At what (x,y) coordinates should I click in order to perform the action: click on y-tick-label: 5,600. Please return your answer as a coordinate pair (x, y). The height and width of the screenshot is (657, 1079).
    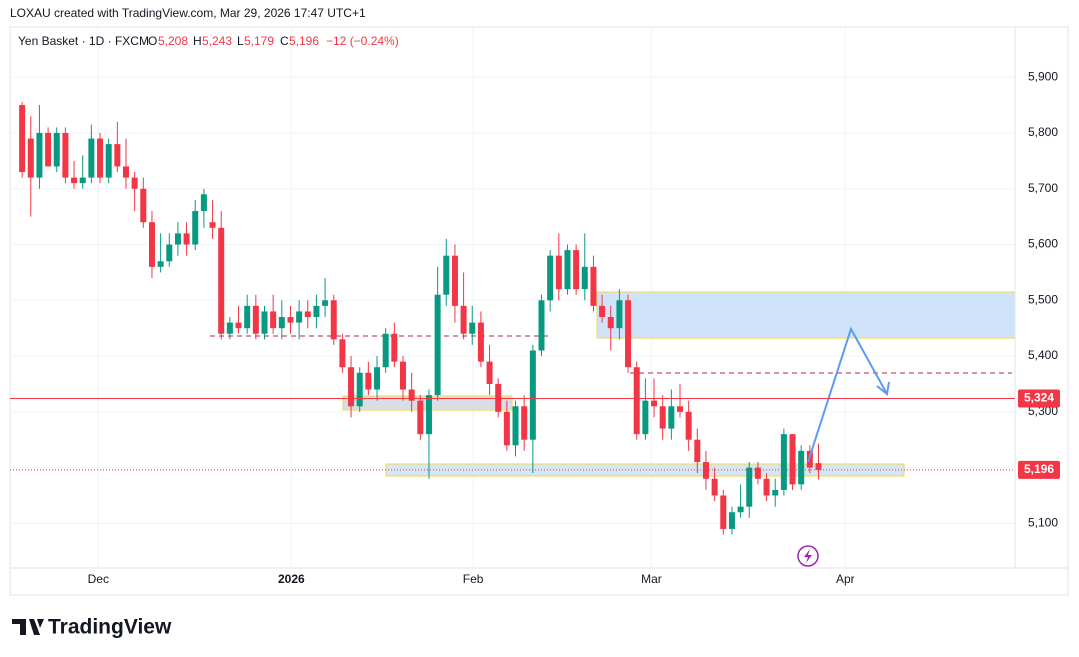
    Looking at the image, I should click on (1043, 244).